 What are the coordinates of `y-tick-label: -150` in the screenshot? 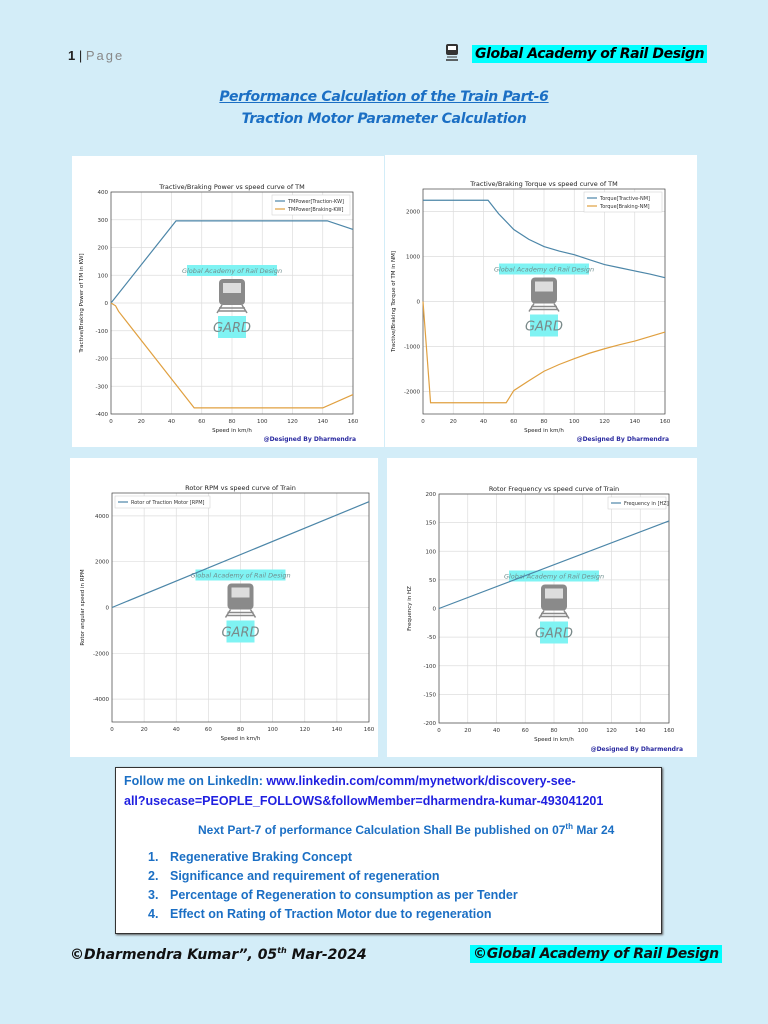 It's located at (430, 695).